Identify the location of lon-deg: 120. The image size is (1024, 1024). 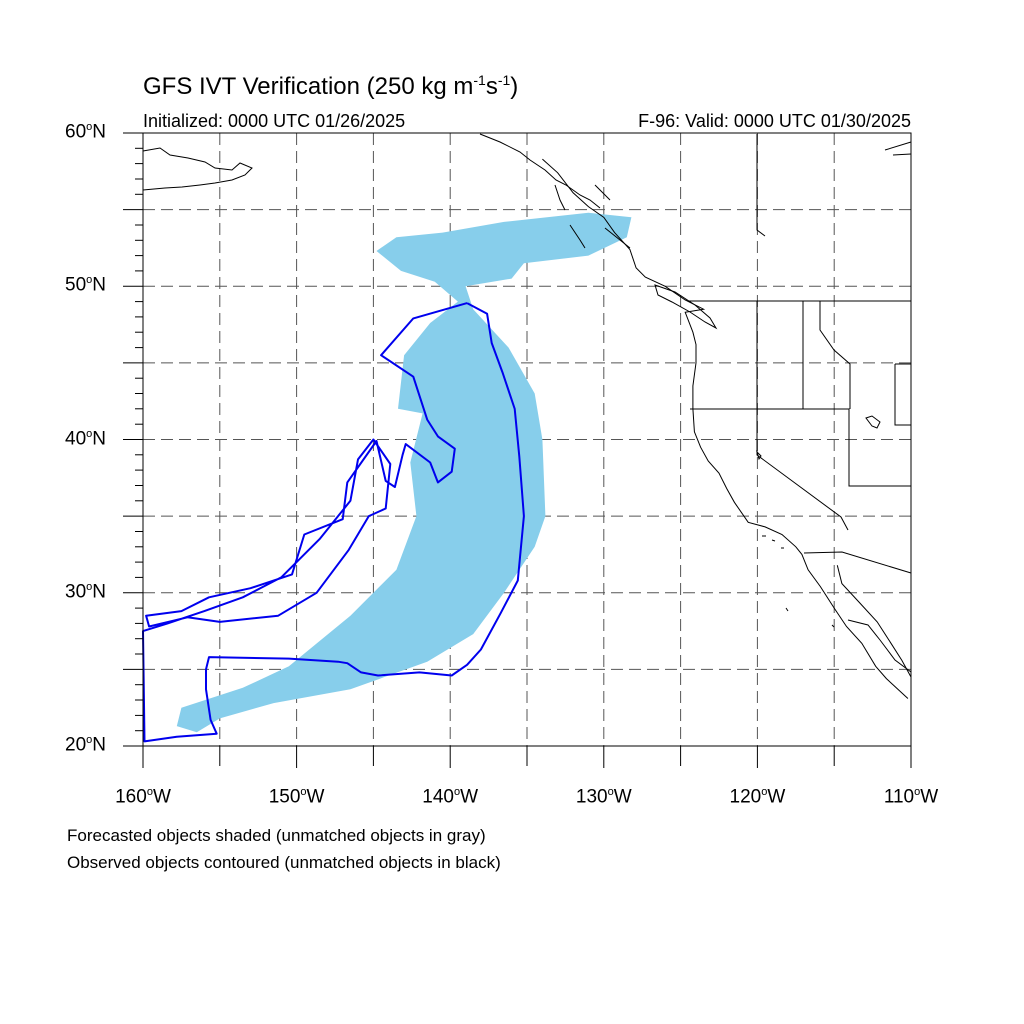
(745, 797).